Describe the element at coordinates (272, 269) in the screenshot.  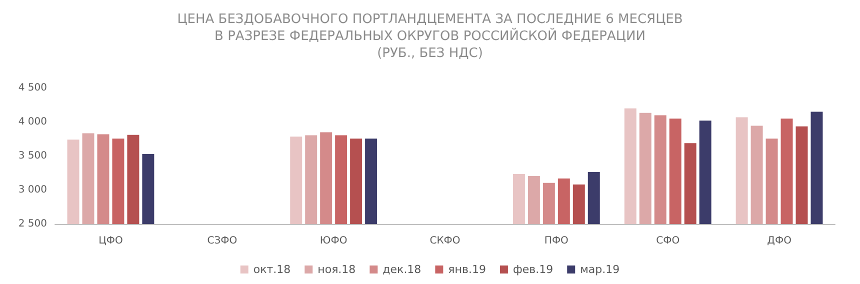
I see `legend-label: окт.18` at that location.